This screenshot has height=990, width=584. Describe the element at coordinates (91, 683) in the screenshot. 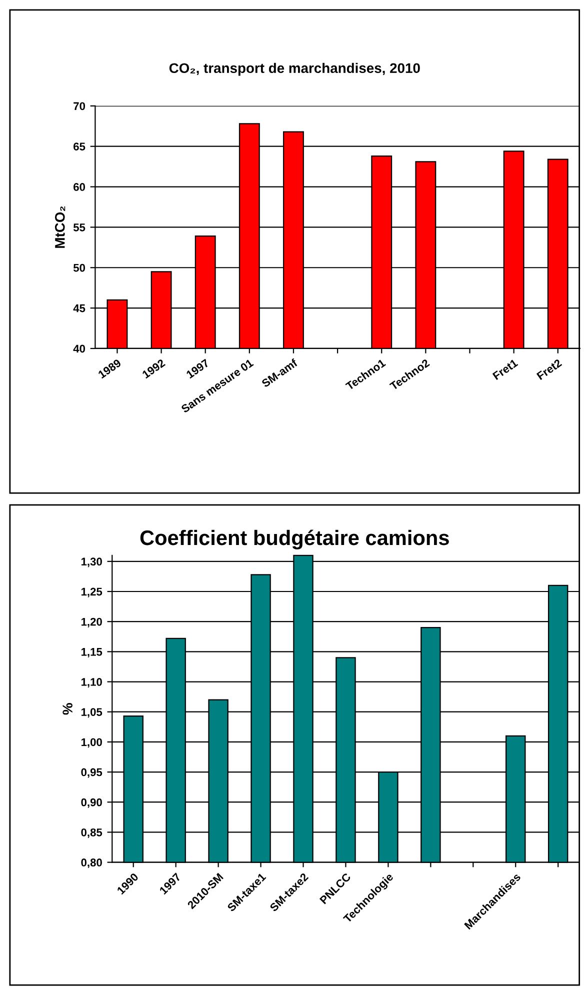

I see `y-tick-label: 1,10` at that location.